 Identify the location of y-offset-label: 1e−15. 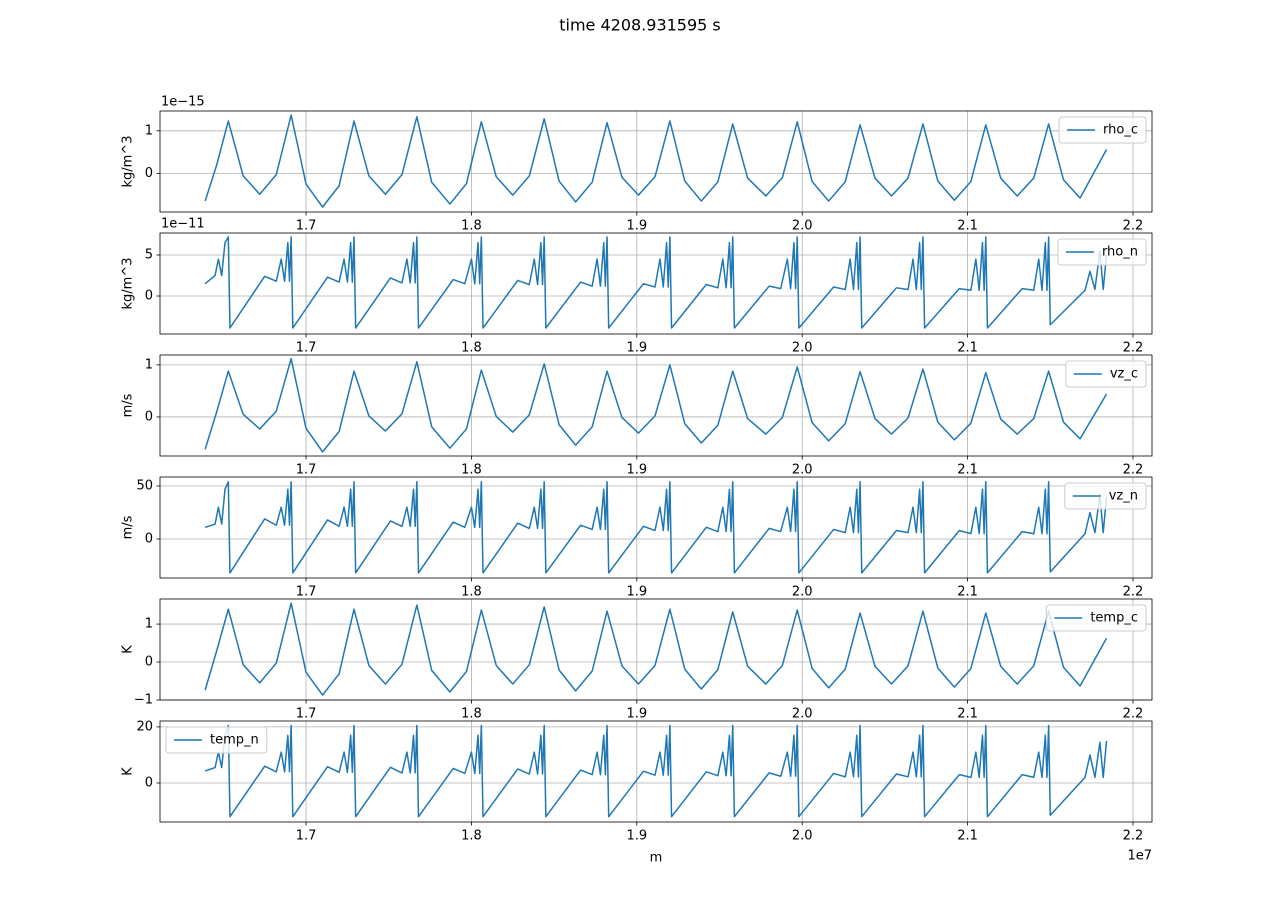
(183, 102).